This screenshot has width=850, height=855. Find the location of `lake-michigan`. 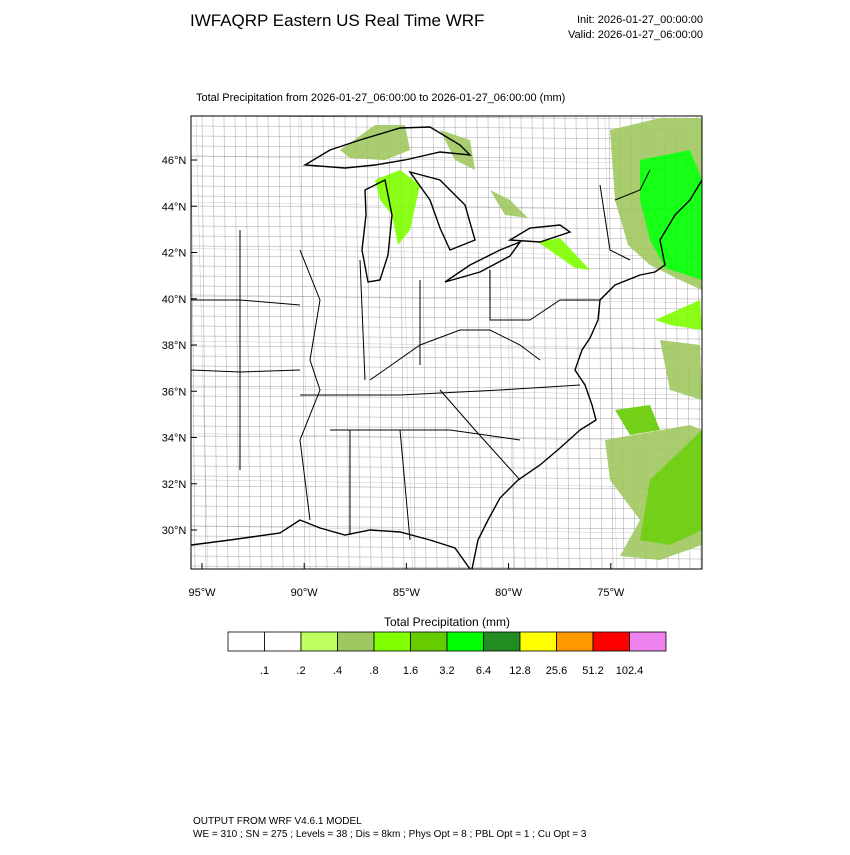

lake-michigan is located at coordinates (377, 230).